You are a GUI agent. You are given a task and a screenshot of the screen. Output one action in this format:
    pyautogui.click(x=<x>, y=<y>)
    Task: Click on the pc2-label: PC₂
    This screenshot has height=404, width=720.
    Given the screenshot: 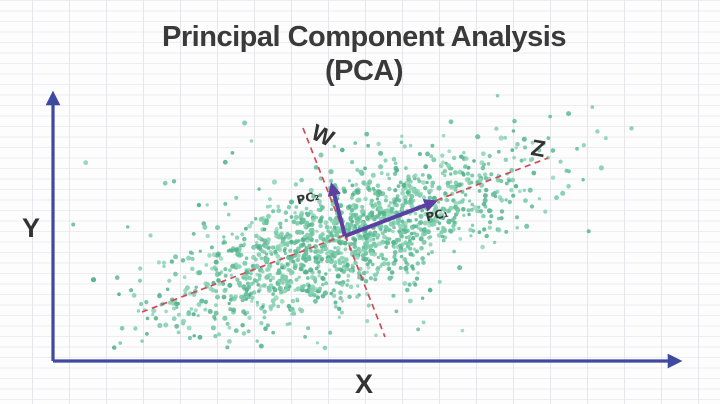 What is the action you would take?
    pyautogui.click(x=307, y=198)
    